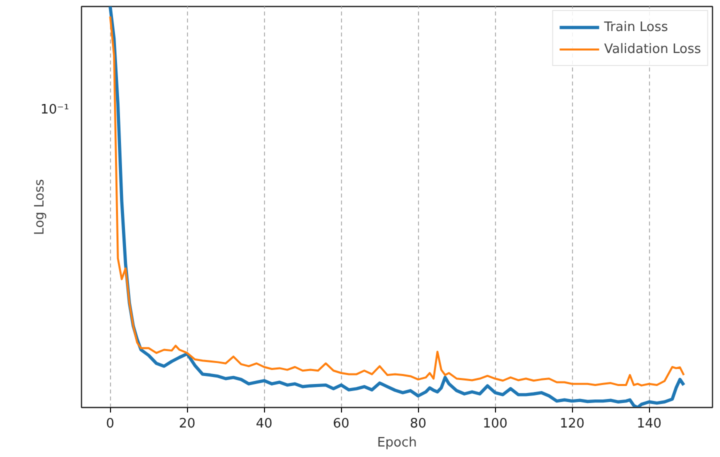 This screenshot has height=457, width=720. I want to click on x-tick-label: 20, so click(187, 424).